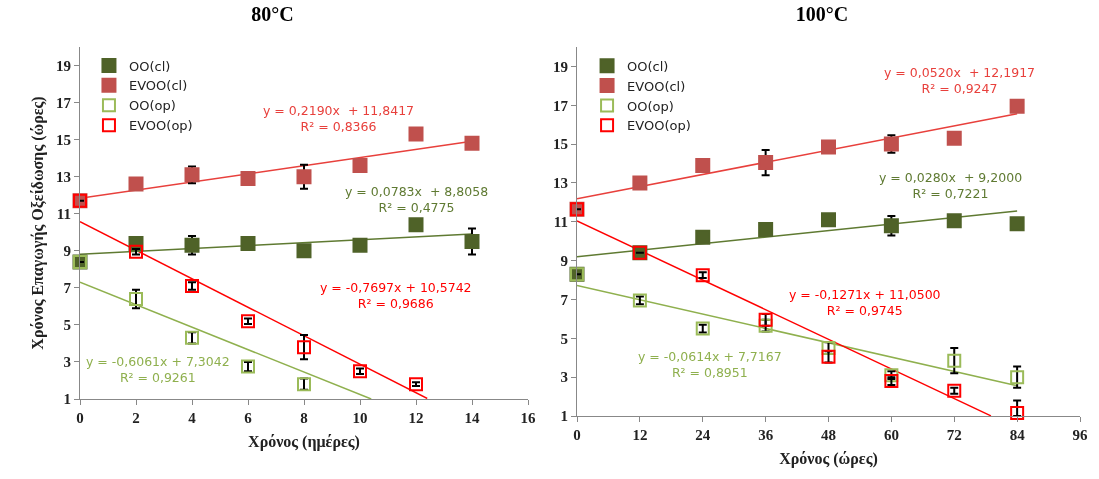 The width and height of the screenshot is (1099, 479). Describe the element at coordinates (360, 418) in the screenshot. I see `x-tick-label: 10` at that location.